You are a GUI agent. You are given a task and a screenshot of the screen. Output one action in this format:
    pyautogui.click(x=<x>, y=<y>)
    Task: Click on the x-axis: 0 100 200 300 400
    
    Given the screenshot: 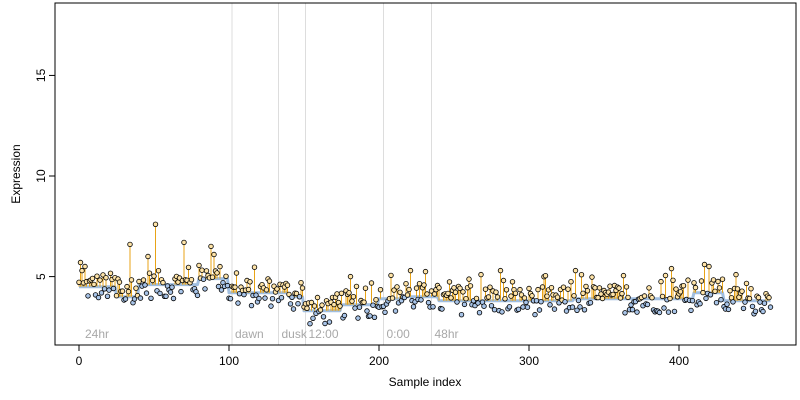 What is the action you would take?
    pyautogui.click(x=382, y=356)
    